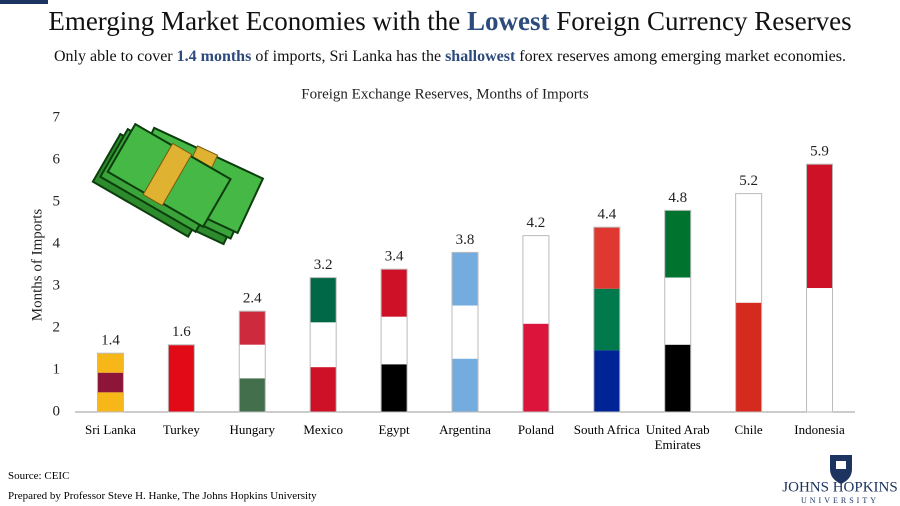 This screenshot has height=506, width=900. I want to click on title-highlight: Lowest, so click(508, 21).